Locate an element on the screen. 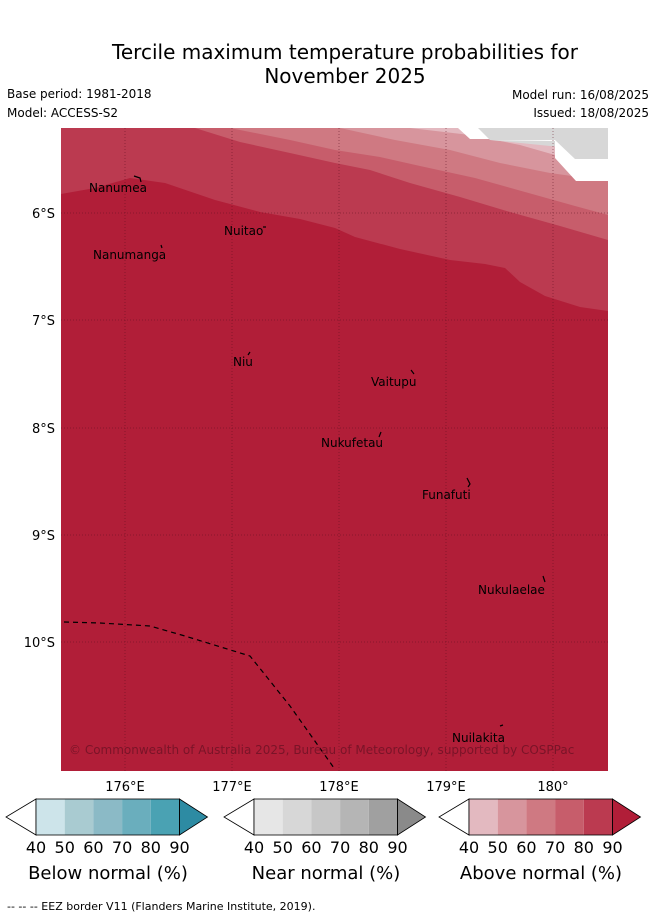 This screenshot has height=919, width=655. model-run: Model run: 16/08/2025 is located at coordinates (580, 95).